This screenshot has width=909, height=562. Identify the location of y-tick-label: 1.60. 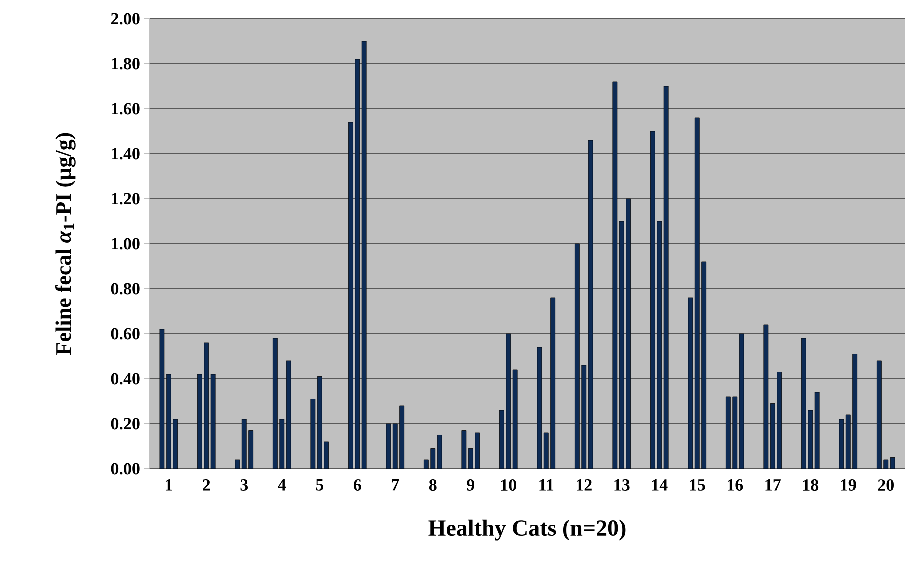
(126, 109).